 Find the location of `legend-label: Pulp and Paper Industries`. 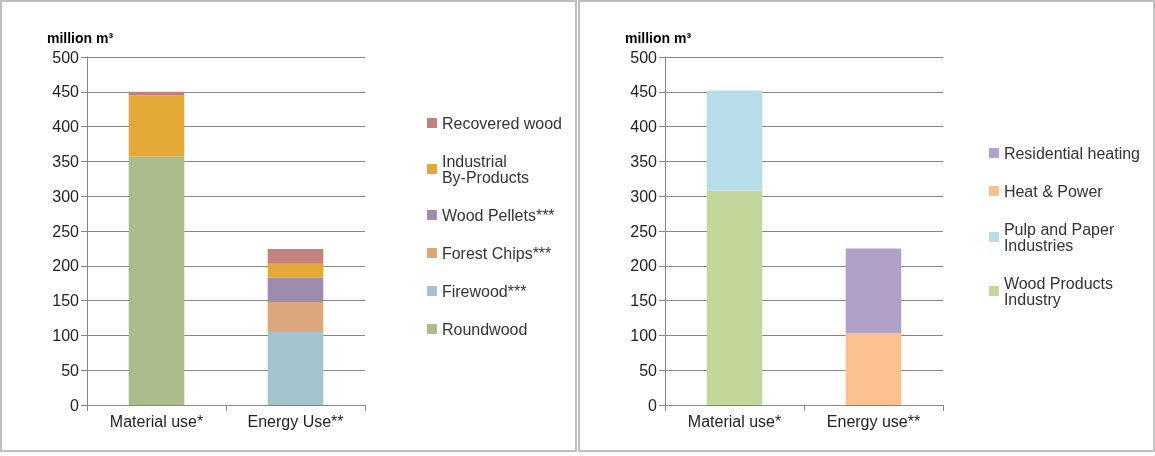

legend-label: Pulp and Paper Industries is located at coordinates (1061, 237).